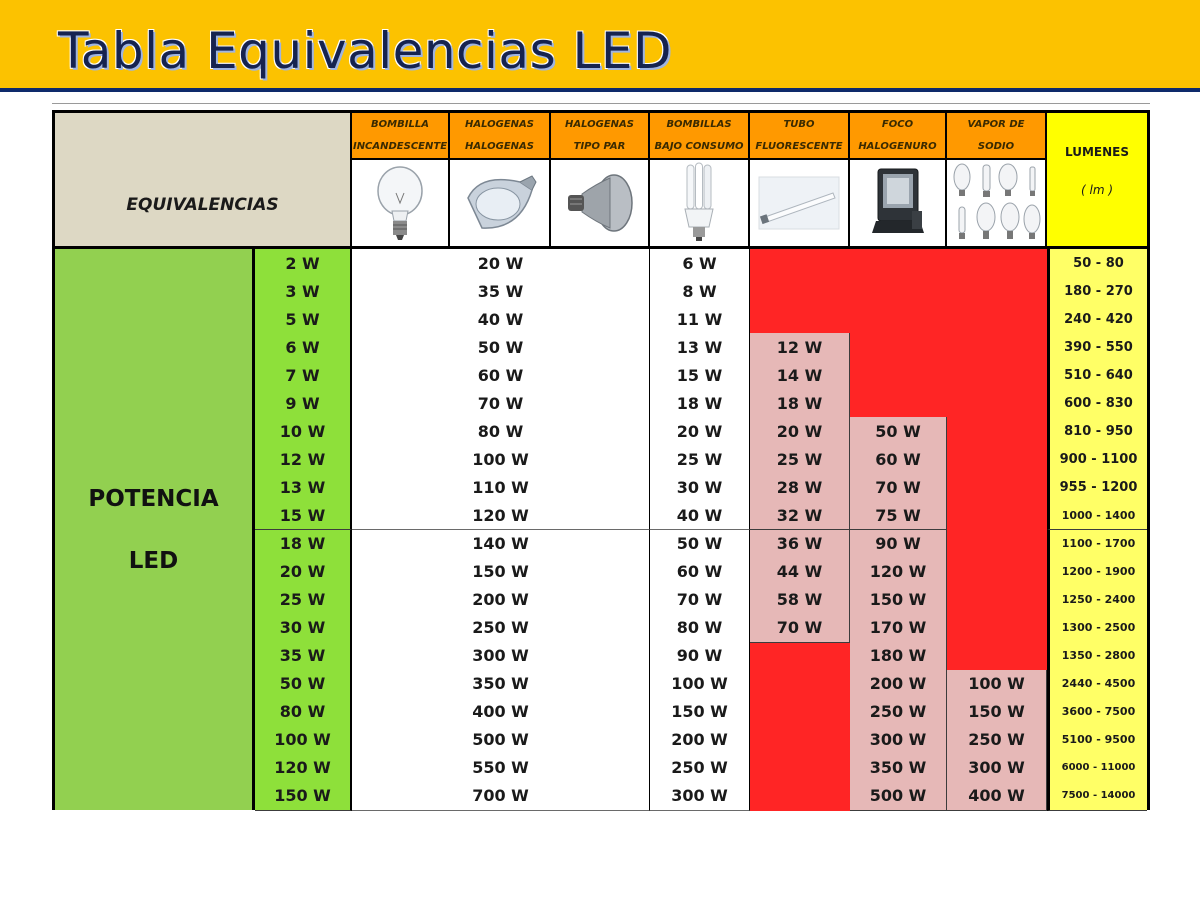 The image size is (1200, 900). Describe the element at coordinates (501, 292) in the screenshot. I see `halogen-equivalent-cell: 35 W` at that location.